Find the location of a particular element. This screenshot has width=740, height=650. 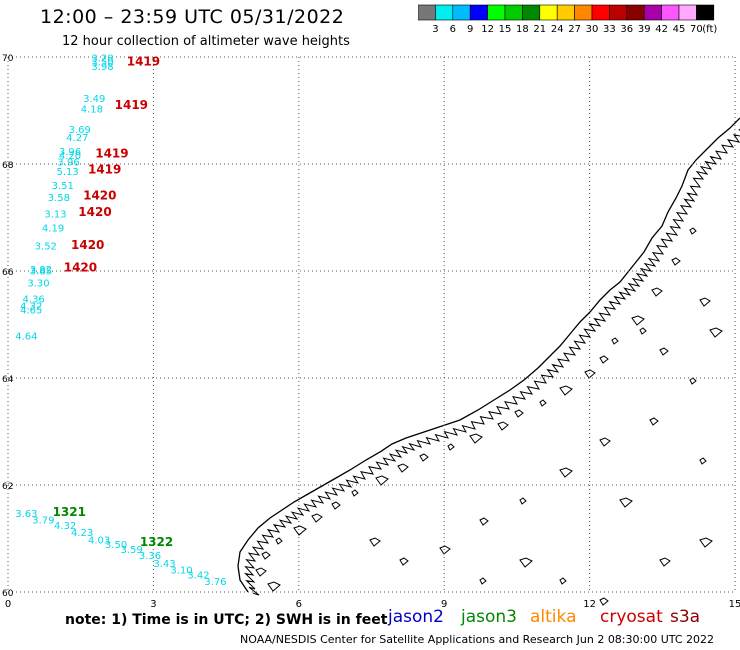

wave-height-label: 3.51 is located at coordinates (63, 186).